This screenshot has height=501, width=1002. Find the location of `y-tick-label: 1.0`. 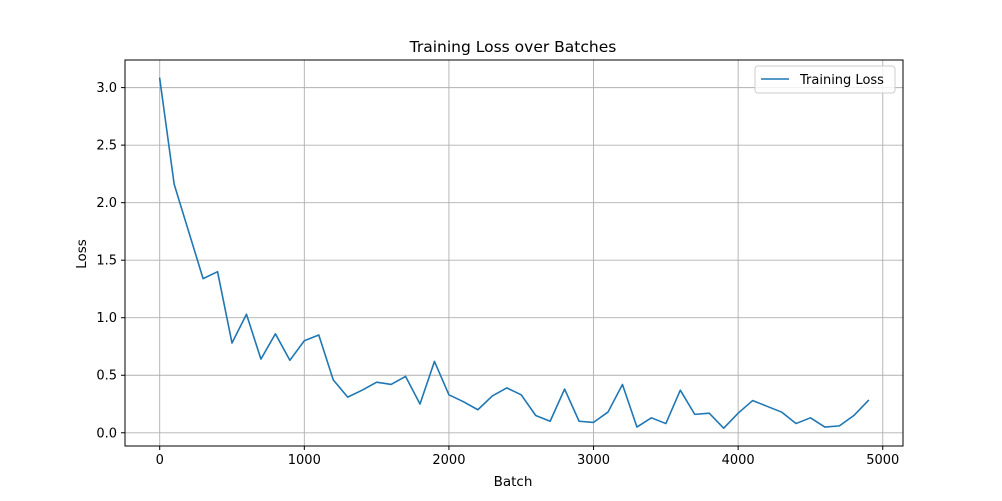

y-tick-label: 1.0 is located at coordinates (106, 318).